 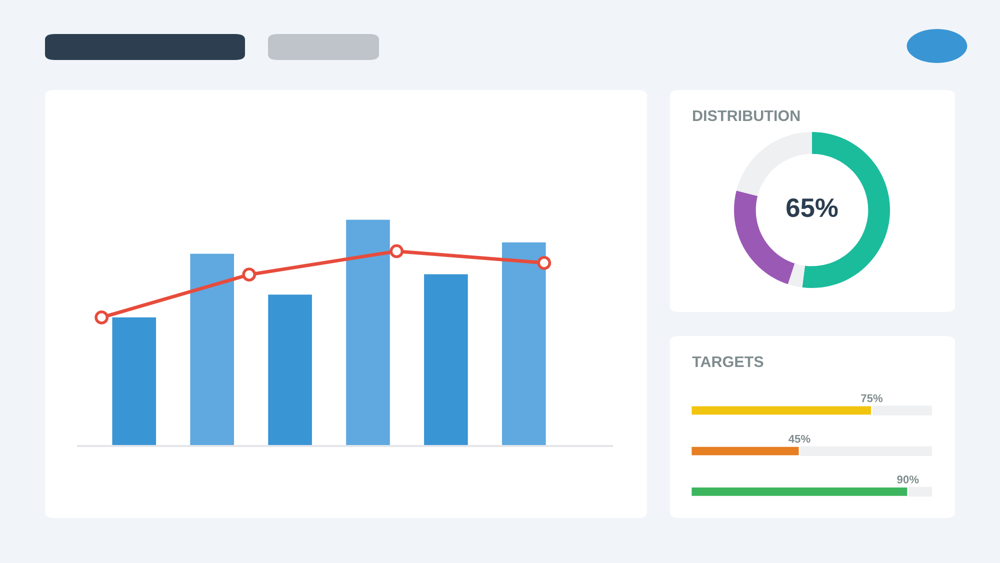 I want to click on data-label: 75%, so click(x=872, y=398).